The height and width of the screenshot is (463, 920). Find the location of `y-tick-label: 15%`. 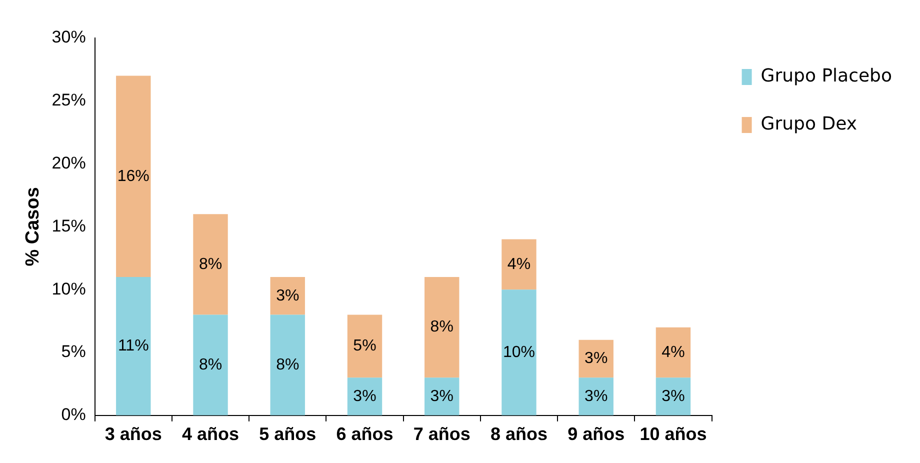

y-tick-label: 15% is located at coordinates (69, 226).